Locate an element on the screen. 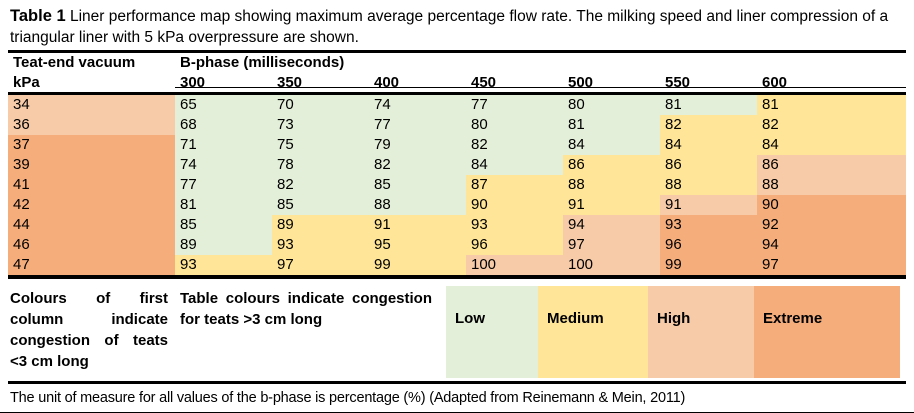  column-header-ms: 550 is located at coordinates (708, 83).